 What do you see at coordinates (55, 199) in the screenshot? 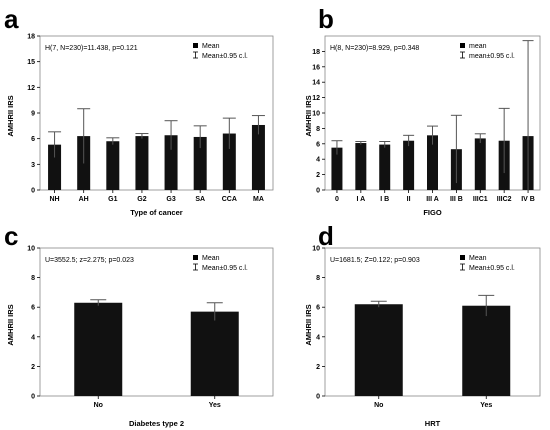
I see `x-tick-label: NH` at bounding box center [55, 199].